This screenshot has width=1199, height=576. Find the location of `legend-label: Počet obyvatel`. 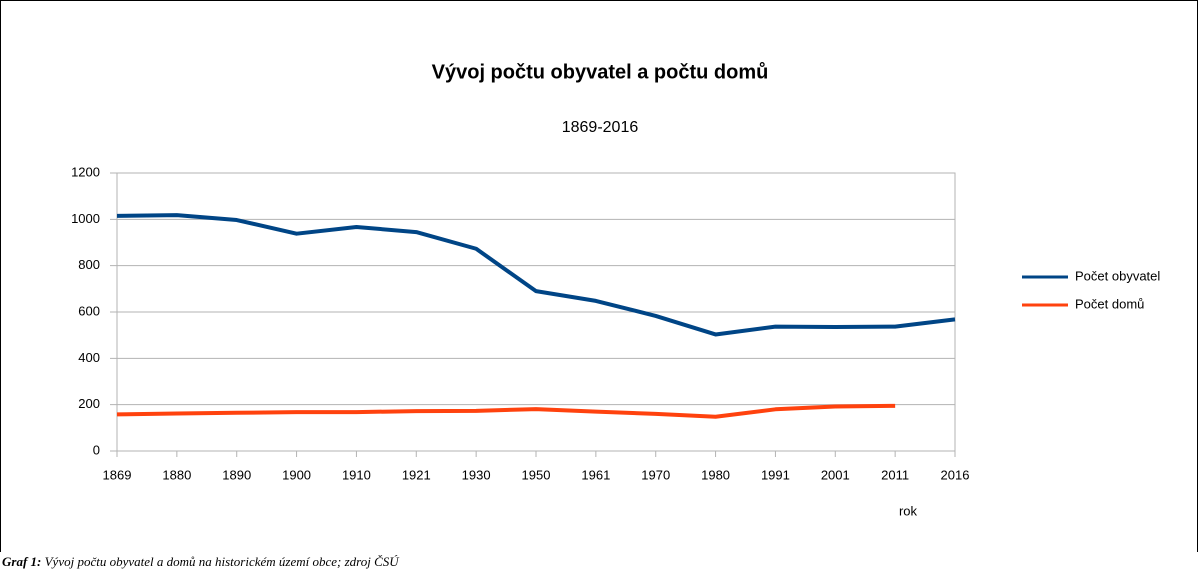

legend-label: Počet obyvatel is located at coordinates (1117, 275).